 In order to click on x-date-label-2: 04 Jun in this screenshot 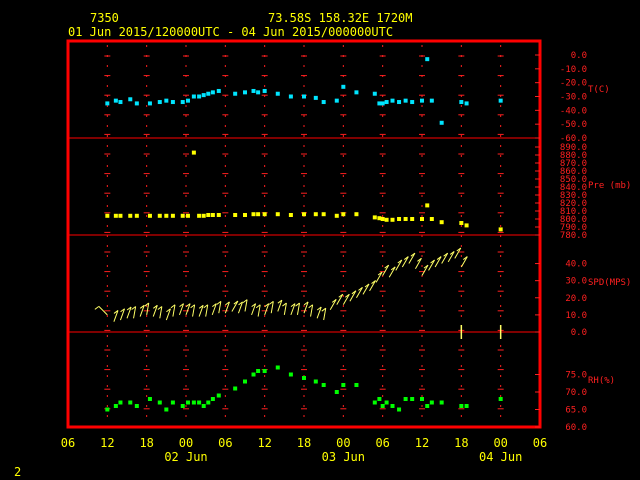, I will do `click(500, 457)`.